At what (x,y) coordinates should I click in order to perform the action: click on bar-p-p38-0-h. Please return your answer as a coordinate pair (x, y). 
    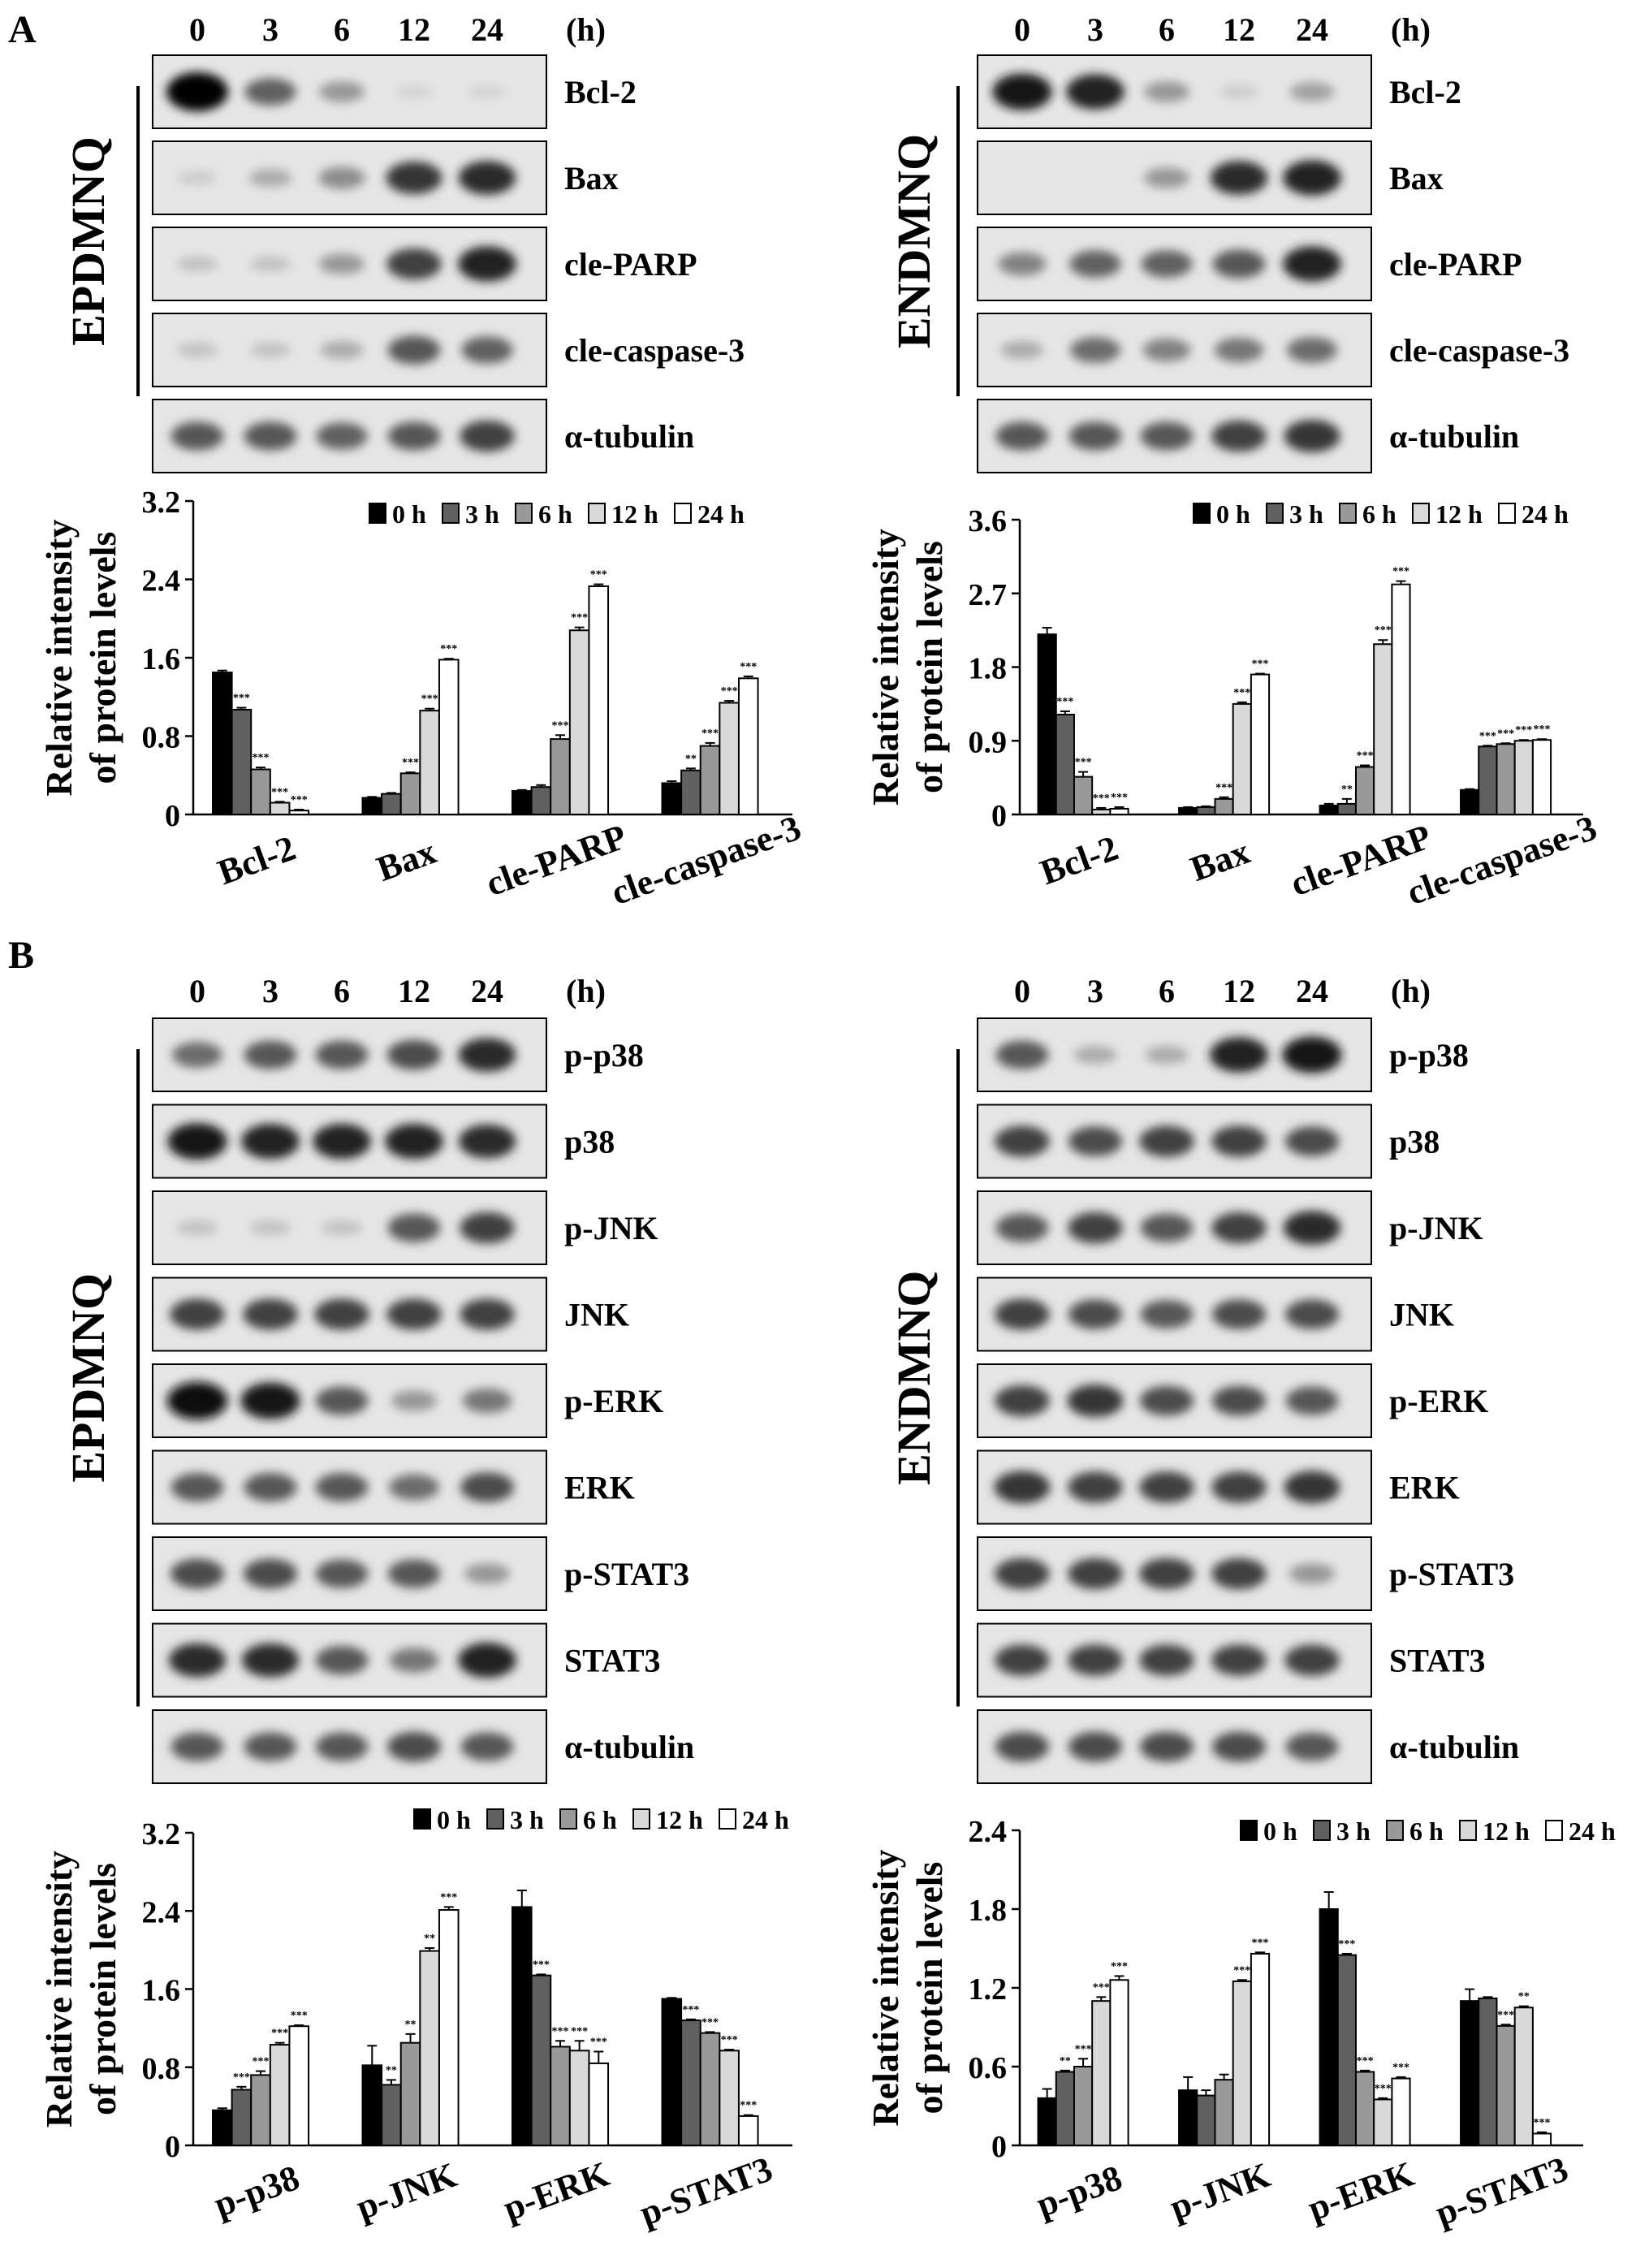
    Looking at the image, I should click on (1047, 2122).